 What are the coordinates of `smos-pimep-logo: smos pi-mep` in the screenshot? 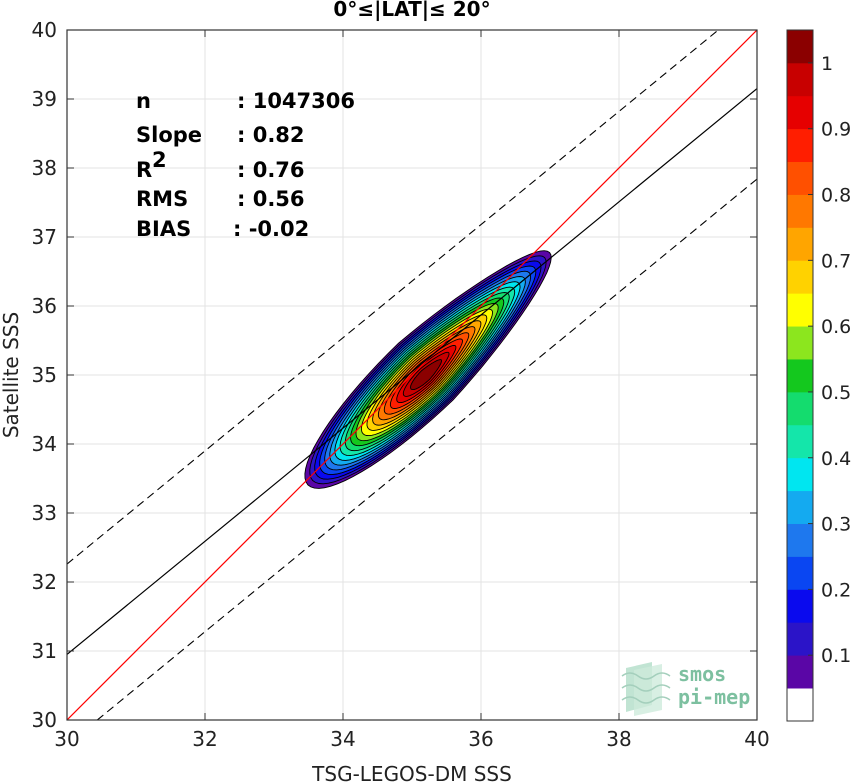 It's located at (685, 689).